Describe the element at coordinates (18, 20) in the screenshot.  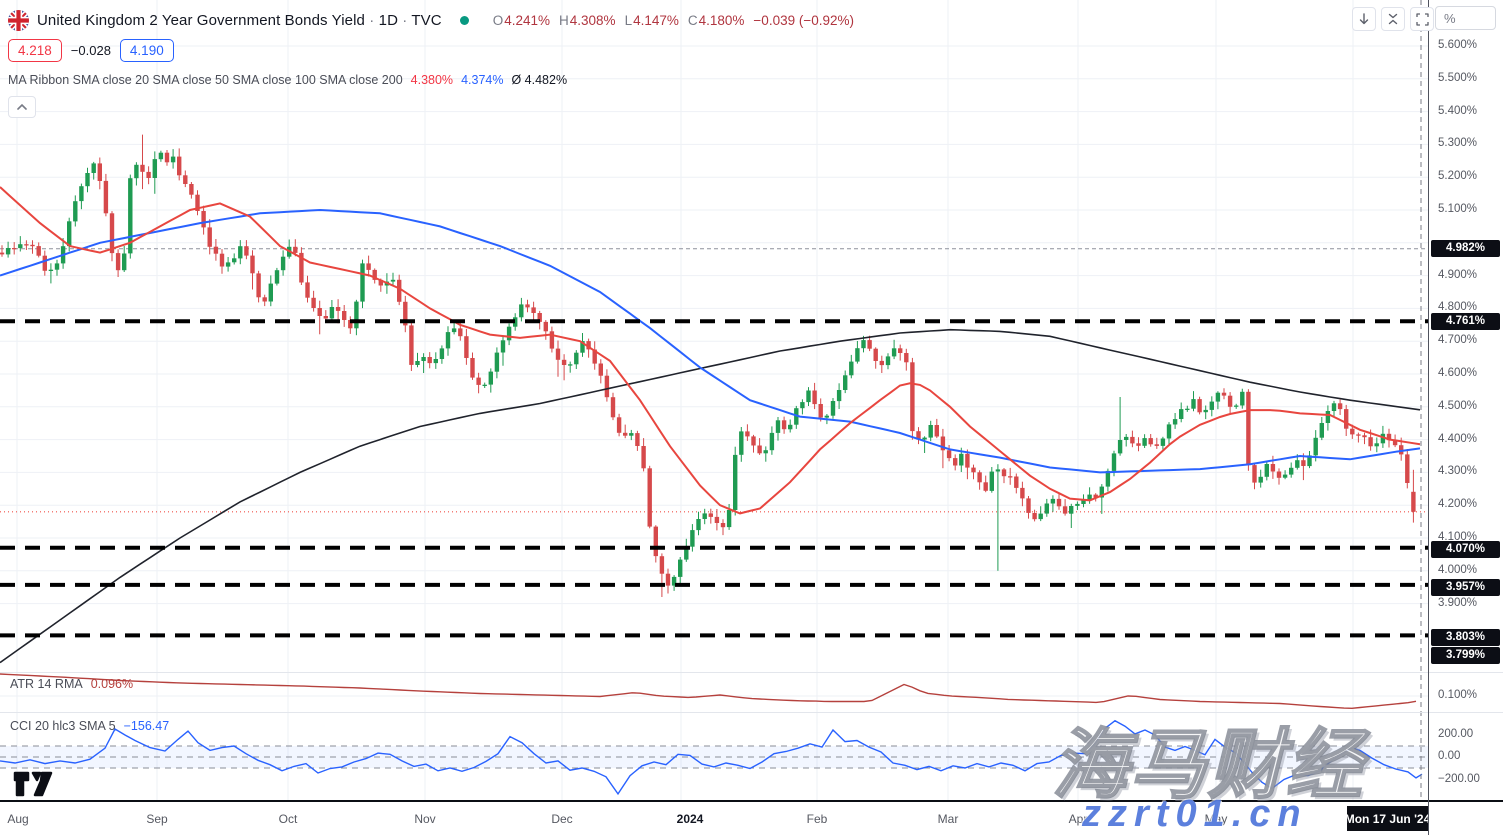
I see `uk-flag-icon` at that location.